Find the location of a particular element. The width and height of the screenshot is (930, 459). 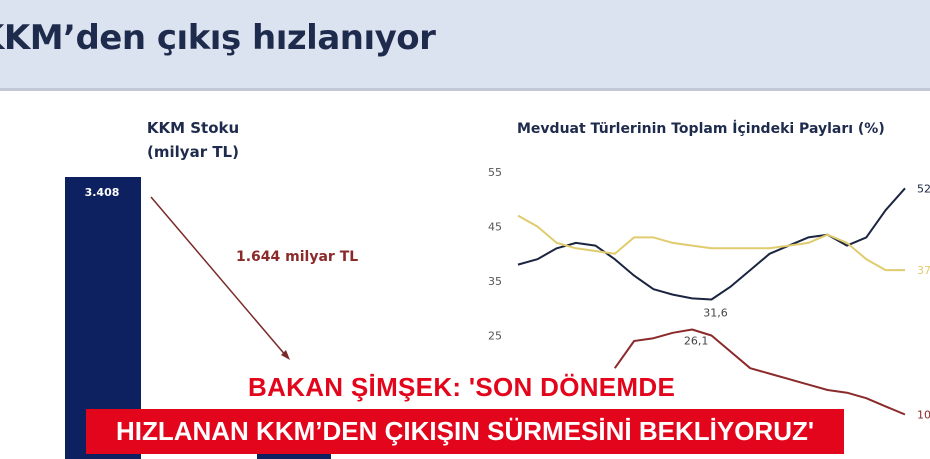

decline-arrow-line is located at coordinates (219, 277).